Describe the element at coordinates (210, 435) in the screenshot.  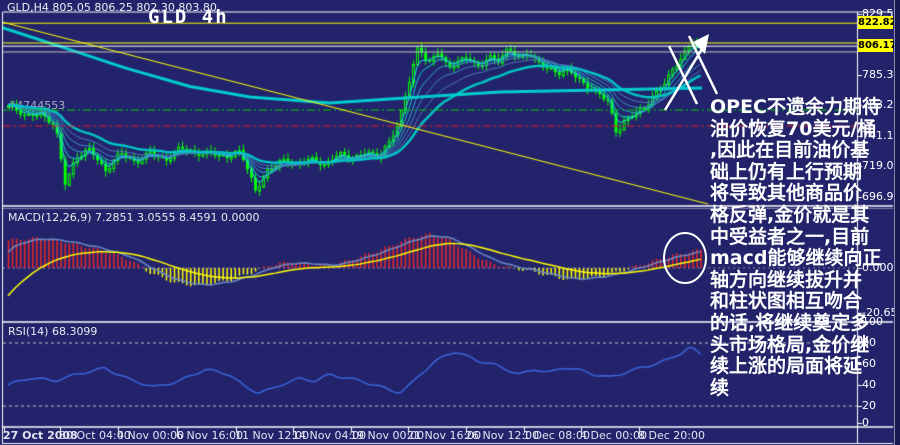
I see `date-label: 6 Nov 16:00` at that location.